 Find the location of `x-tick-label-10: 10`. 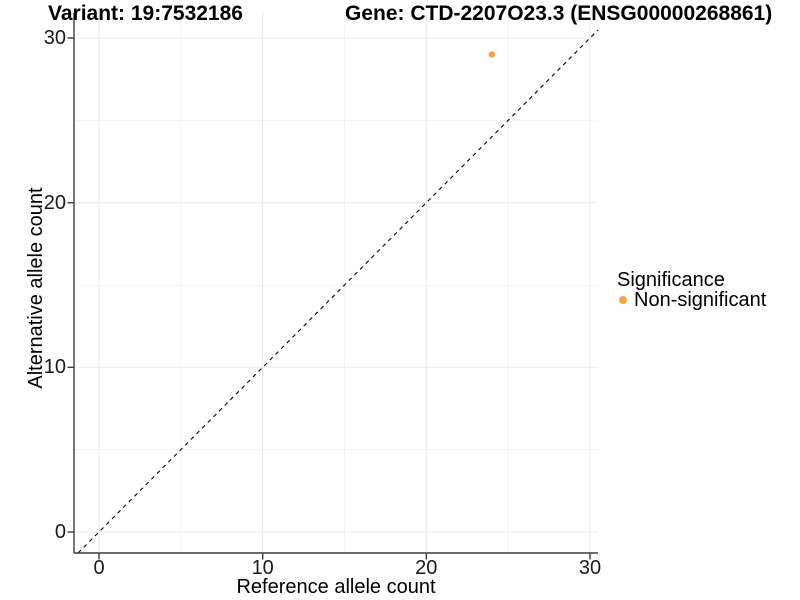

x-tick-label-10: 10 is located at coordinates (262, 568).